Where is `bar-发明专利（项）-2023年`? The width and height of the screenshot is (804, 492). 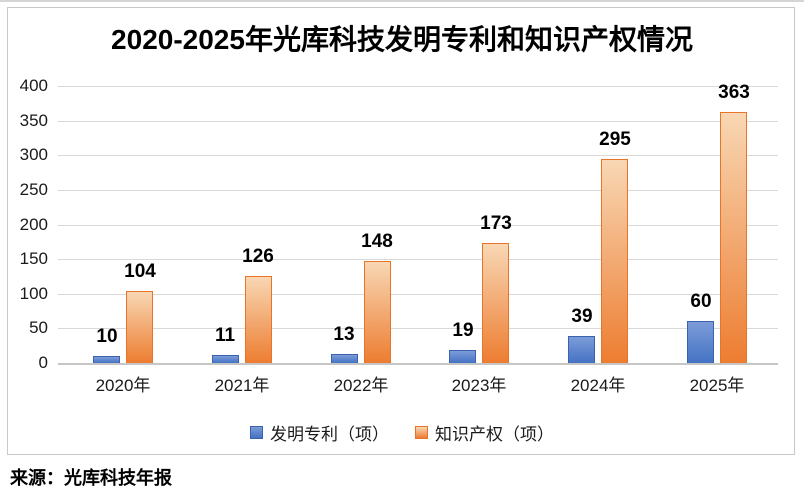
bar-发明专利（项）-2023年 is located at coordinates (462, 356).